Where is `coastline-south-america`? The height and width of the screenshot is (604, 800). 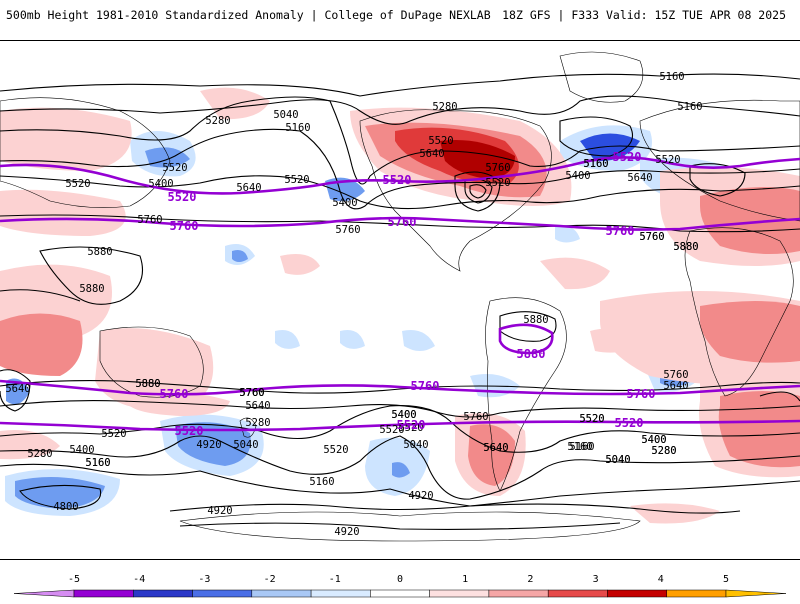
coastline-south-america is located at coordinates (526, 394).